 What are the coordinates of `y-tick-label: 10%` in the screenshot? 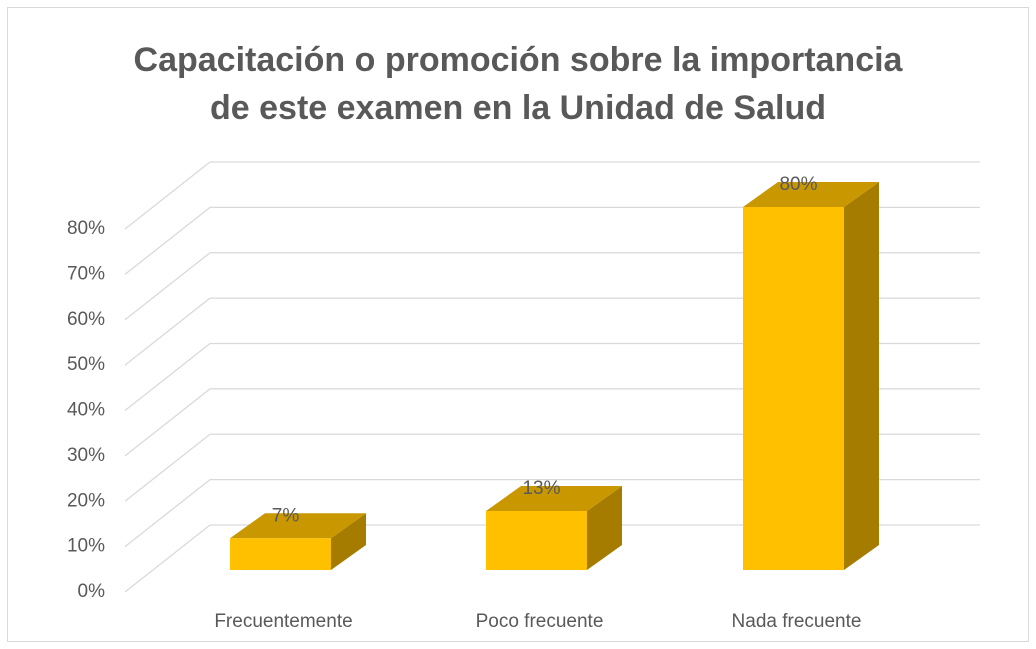 It's located at (86, 546).